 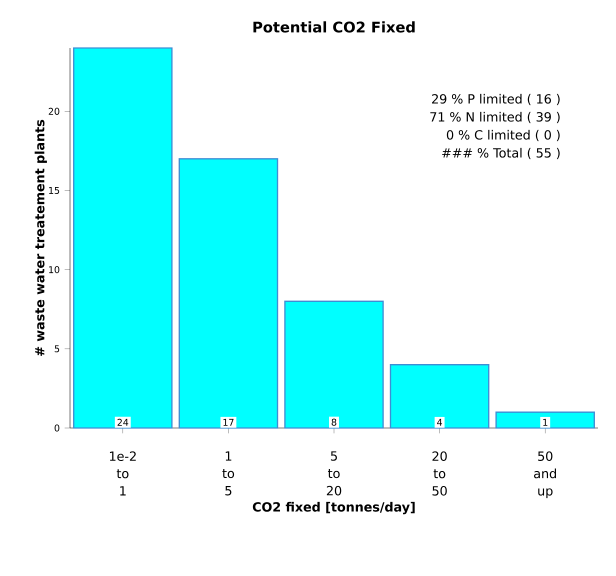 I want to click on data-label: 17, so click(x=228, y=422).